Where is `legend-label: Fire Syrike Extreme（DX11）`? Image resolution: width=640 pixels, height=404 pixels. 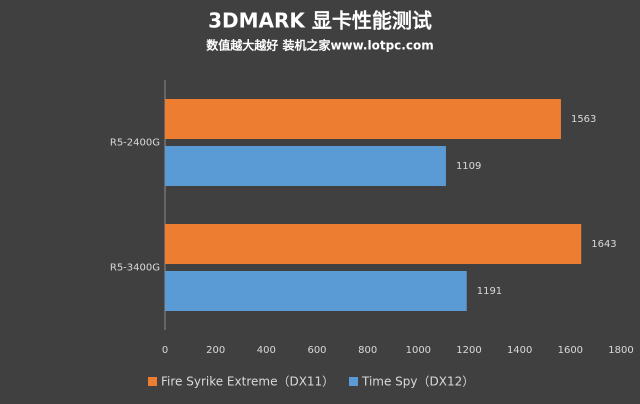
legend-label: Fire Syrike Extreme（DX11） is located at coordinates (247, 382).